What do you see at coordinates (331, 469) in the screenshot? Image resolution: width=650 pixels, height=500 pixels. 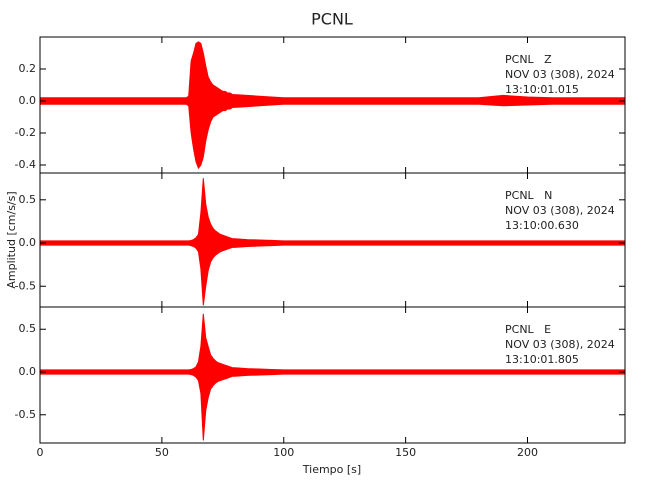 I see `x-axis-label: Tiempo [s]` at bounding box center [331, 469].